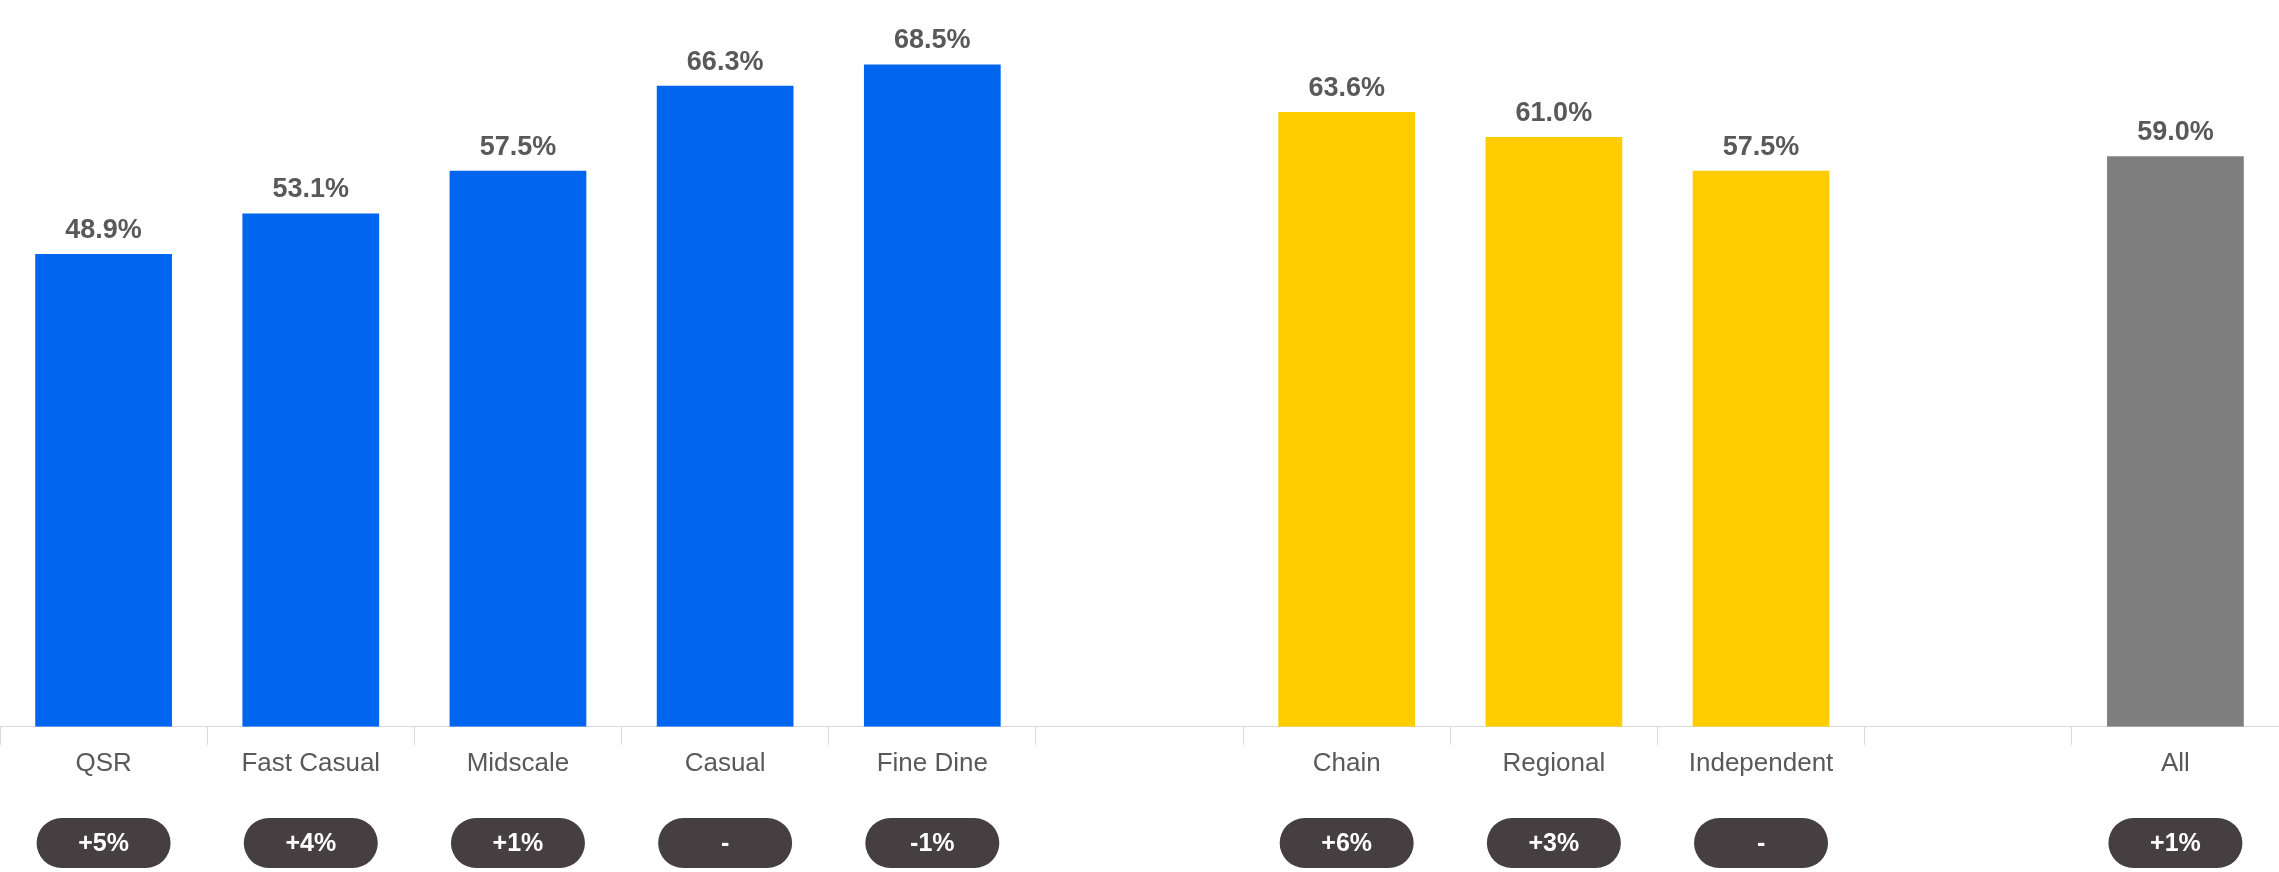  I want to click on x-tick-label: All, so click(2175, 761).